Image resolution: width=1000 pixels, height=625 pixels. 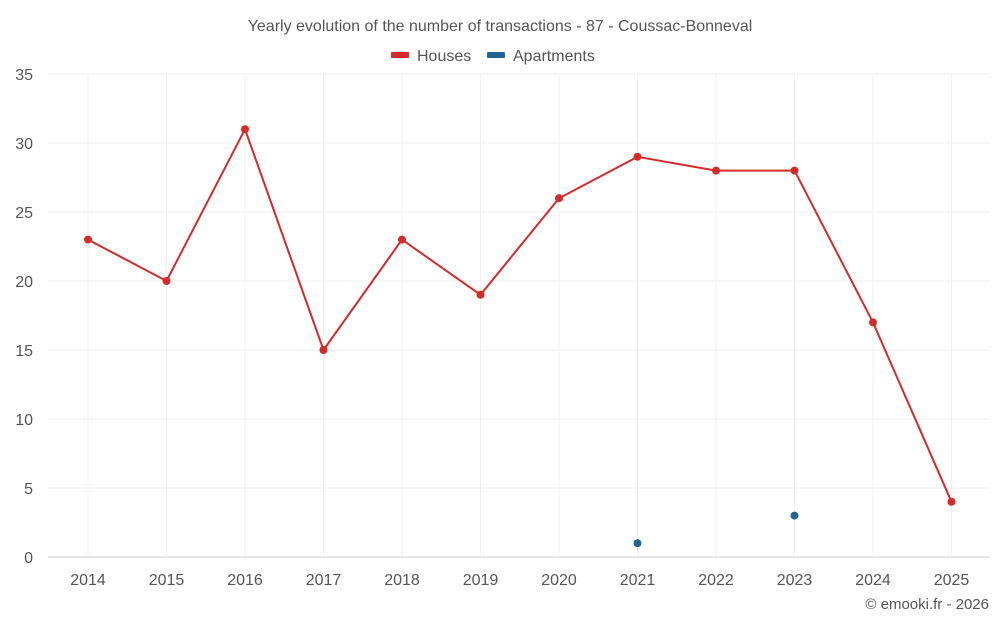 I want to click on x-tick-label: 2016, so click(x=245, y=580).